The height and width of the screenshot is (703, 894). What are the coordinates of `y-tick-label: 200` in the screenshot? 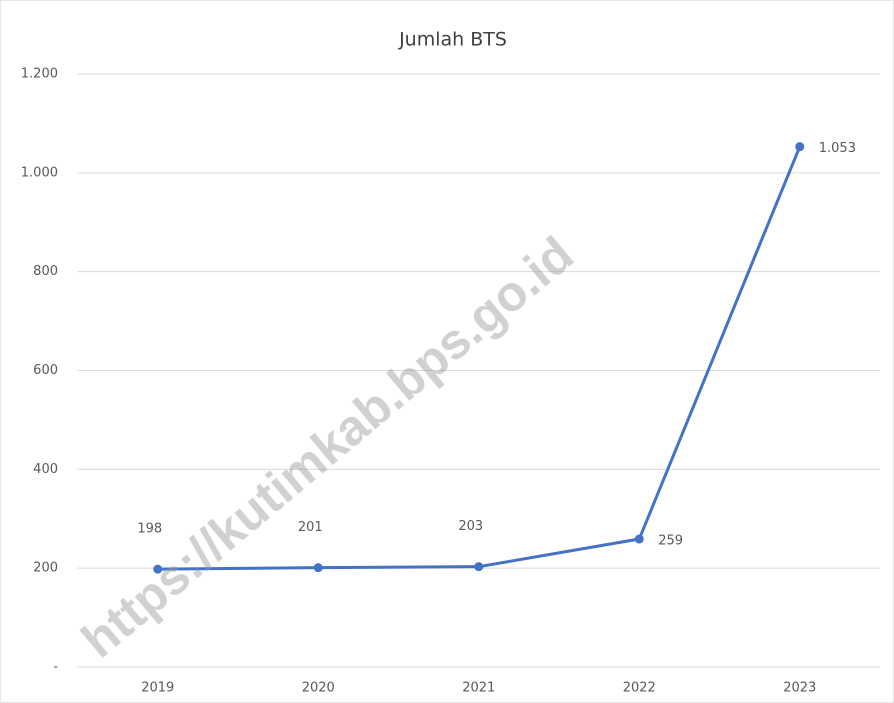 It's located at (45, 568).